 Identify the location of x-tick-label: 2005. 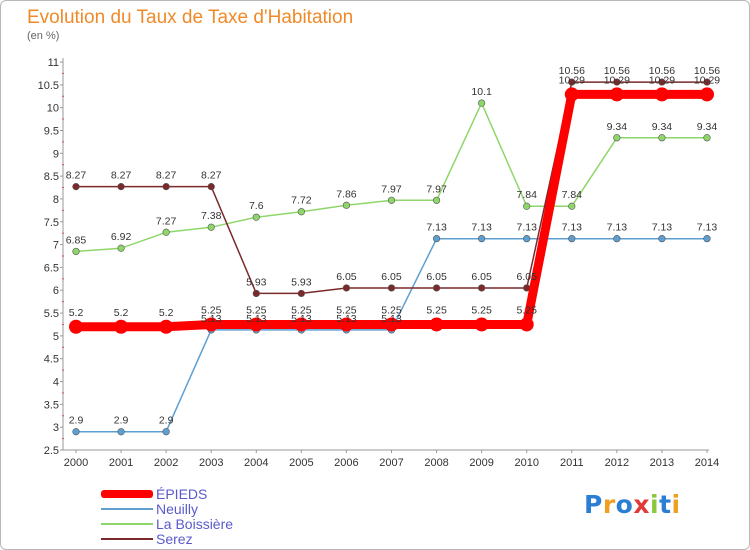
(301, 463).